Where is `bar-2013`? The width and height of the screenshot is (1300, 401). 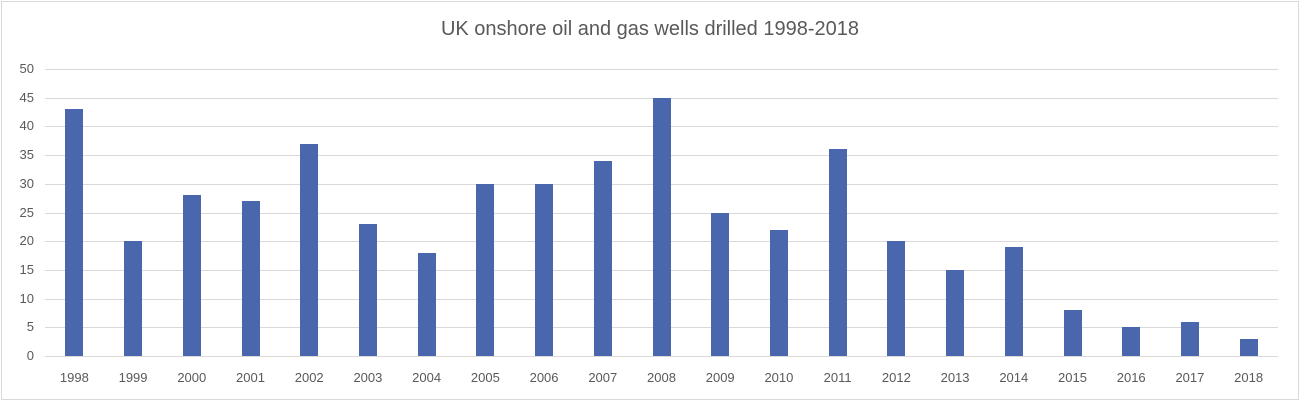
bar-2013 is located at coordinates (955, 312).